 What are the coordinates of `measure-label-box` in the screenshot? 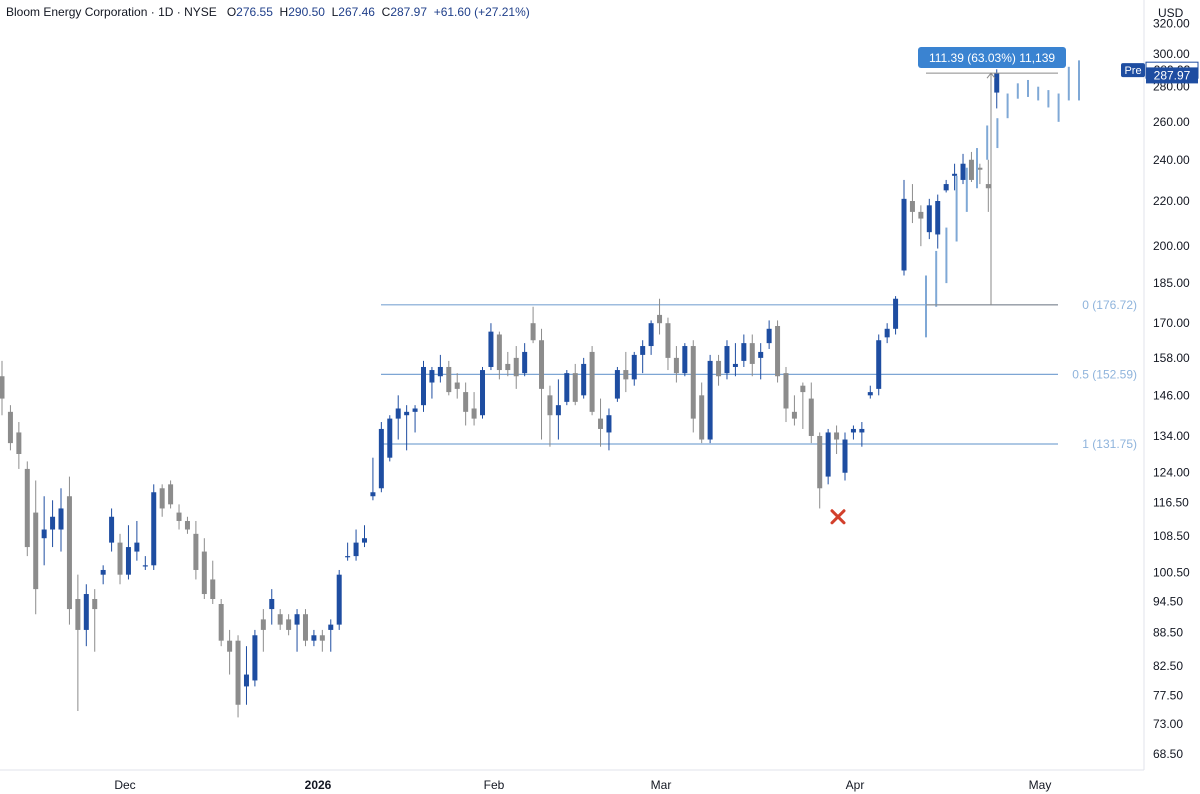 It's located at (992, 57).